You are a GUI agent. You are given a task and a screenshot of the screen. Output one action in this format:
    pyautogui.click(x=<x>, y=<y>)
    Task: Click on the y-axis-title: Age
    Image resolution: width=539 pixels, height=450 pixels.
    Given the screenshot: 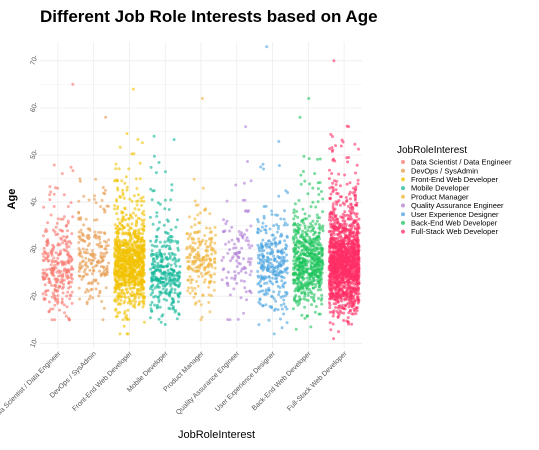 What is the action you would take?
    pyautogui.click(x=12, y=199)
    